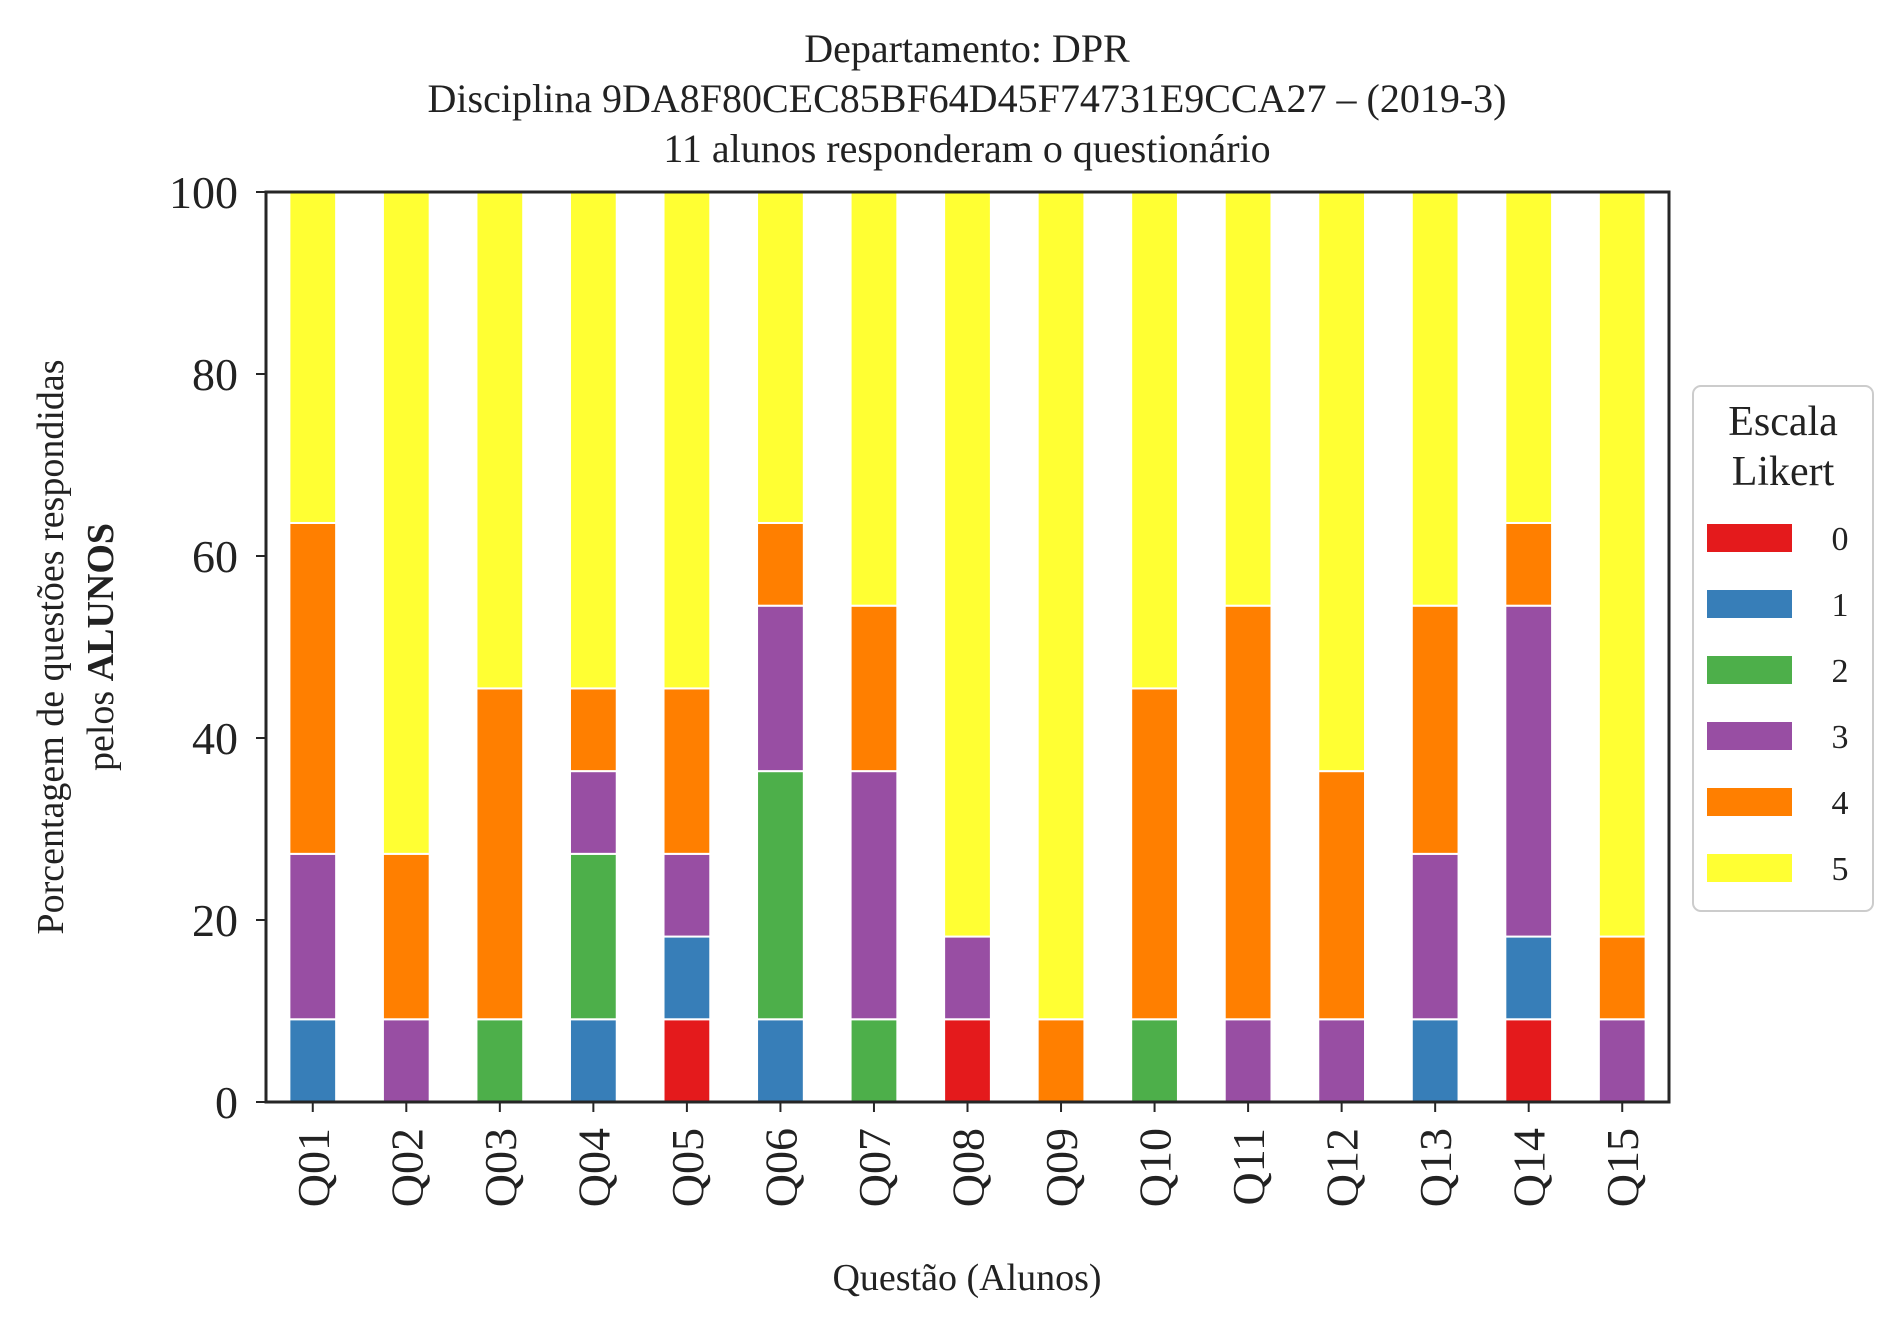 This screenshot has width=1892, height=1328. I want to click on x-tick-label-q14: Q14, so click(1529, 1167).